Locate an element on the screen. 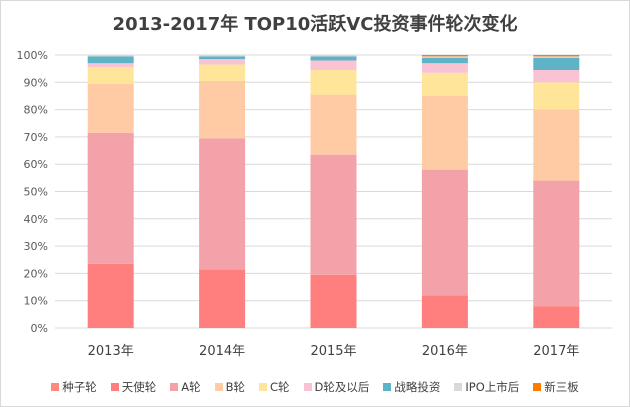 This screenshot has width=630, height=407. chart-legend: 种子轮 天使轮 A轮 B轮 C轮 D轮及以后 战略投资 IPO上市后 新三板 is located at coordinates (315, 387).